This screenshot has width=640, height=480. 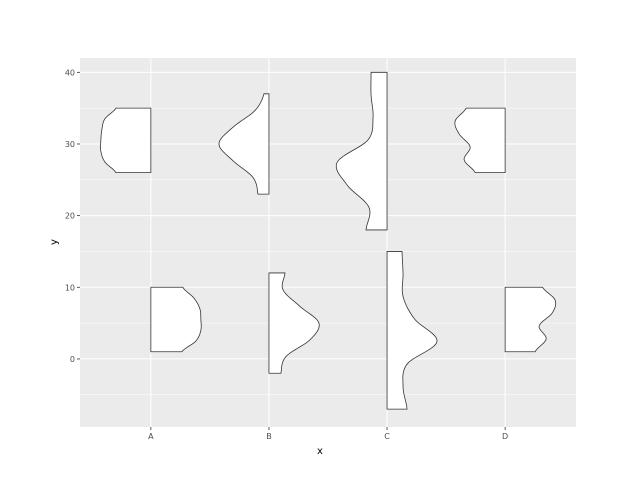 What do you see at coordinates (54, 242) in the screenshot?
I see `y-axis-title: y` at bounding box center [54, 242].